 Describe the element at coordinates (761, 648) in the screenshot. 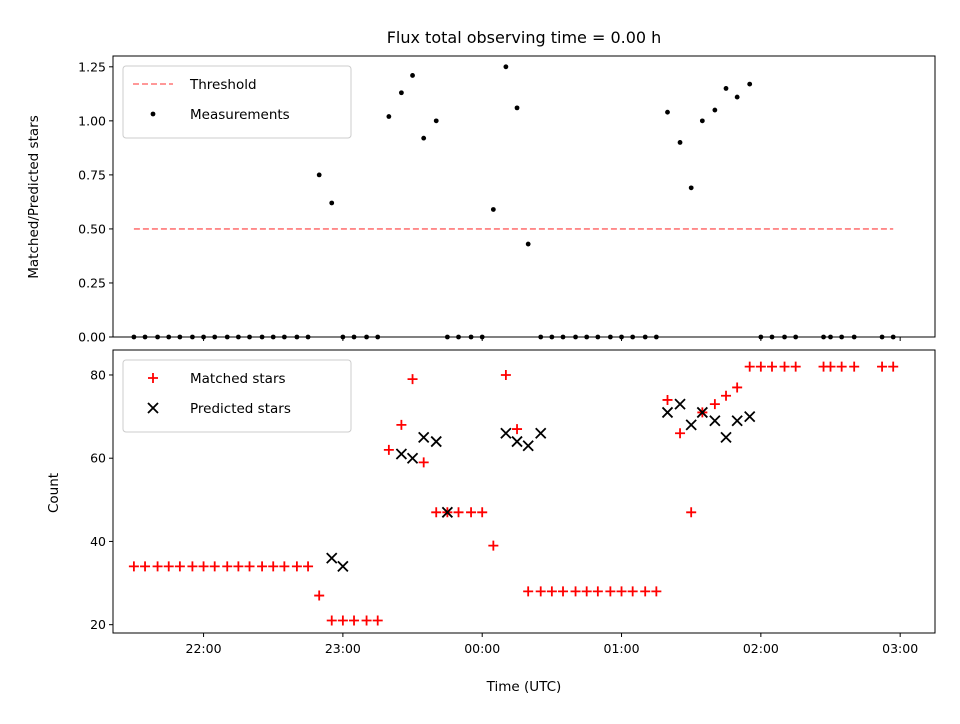

I see `x-tick-label: 02:00` at that location.